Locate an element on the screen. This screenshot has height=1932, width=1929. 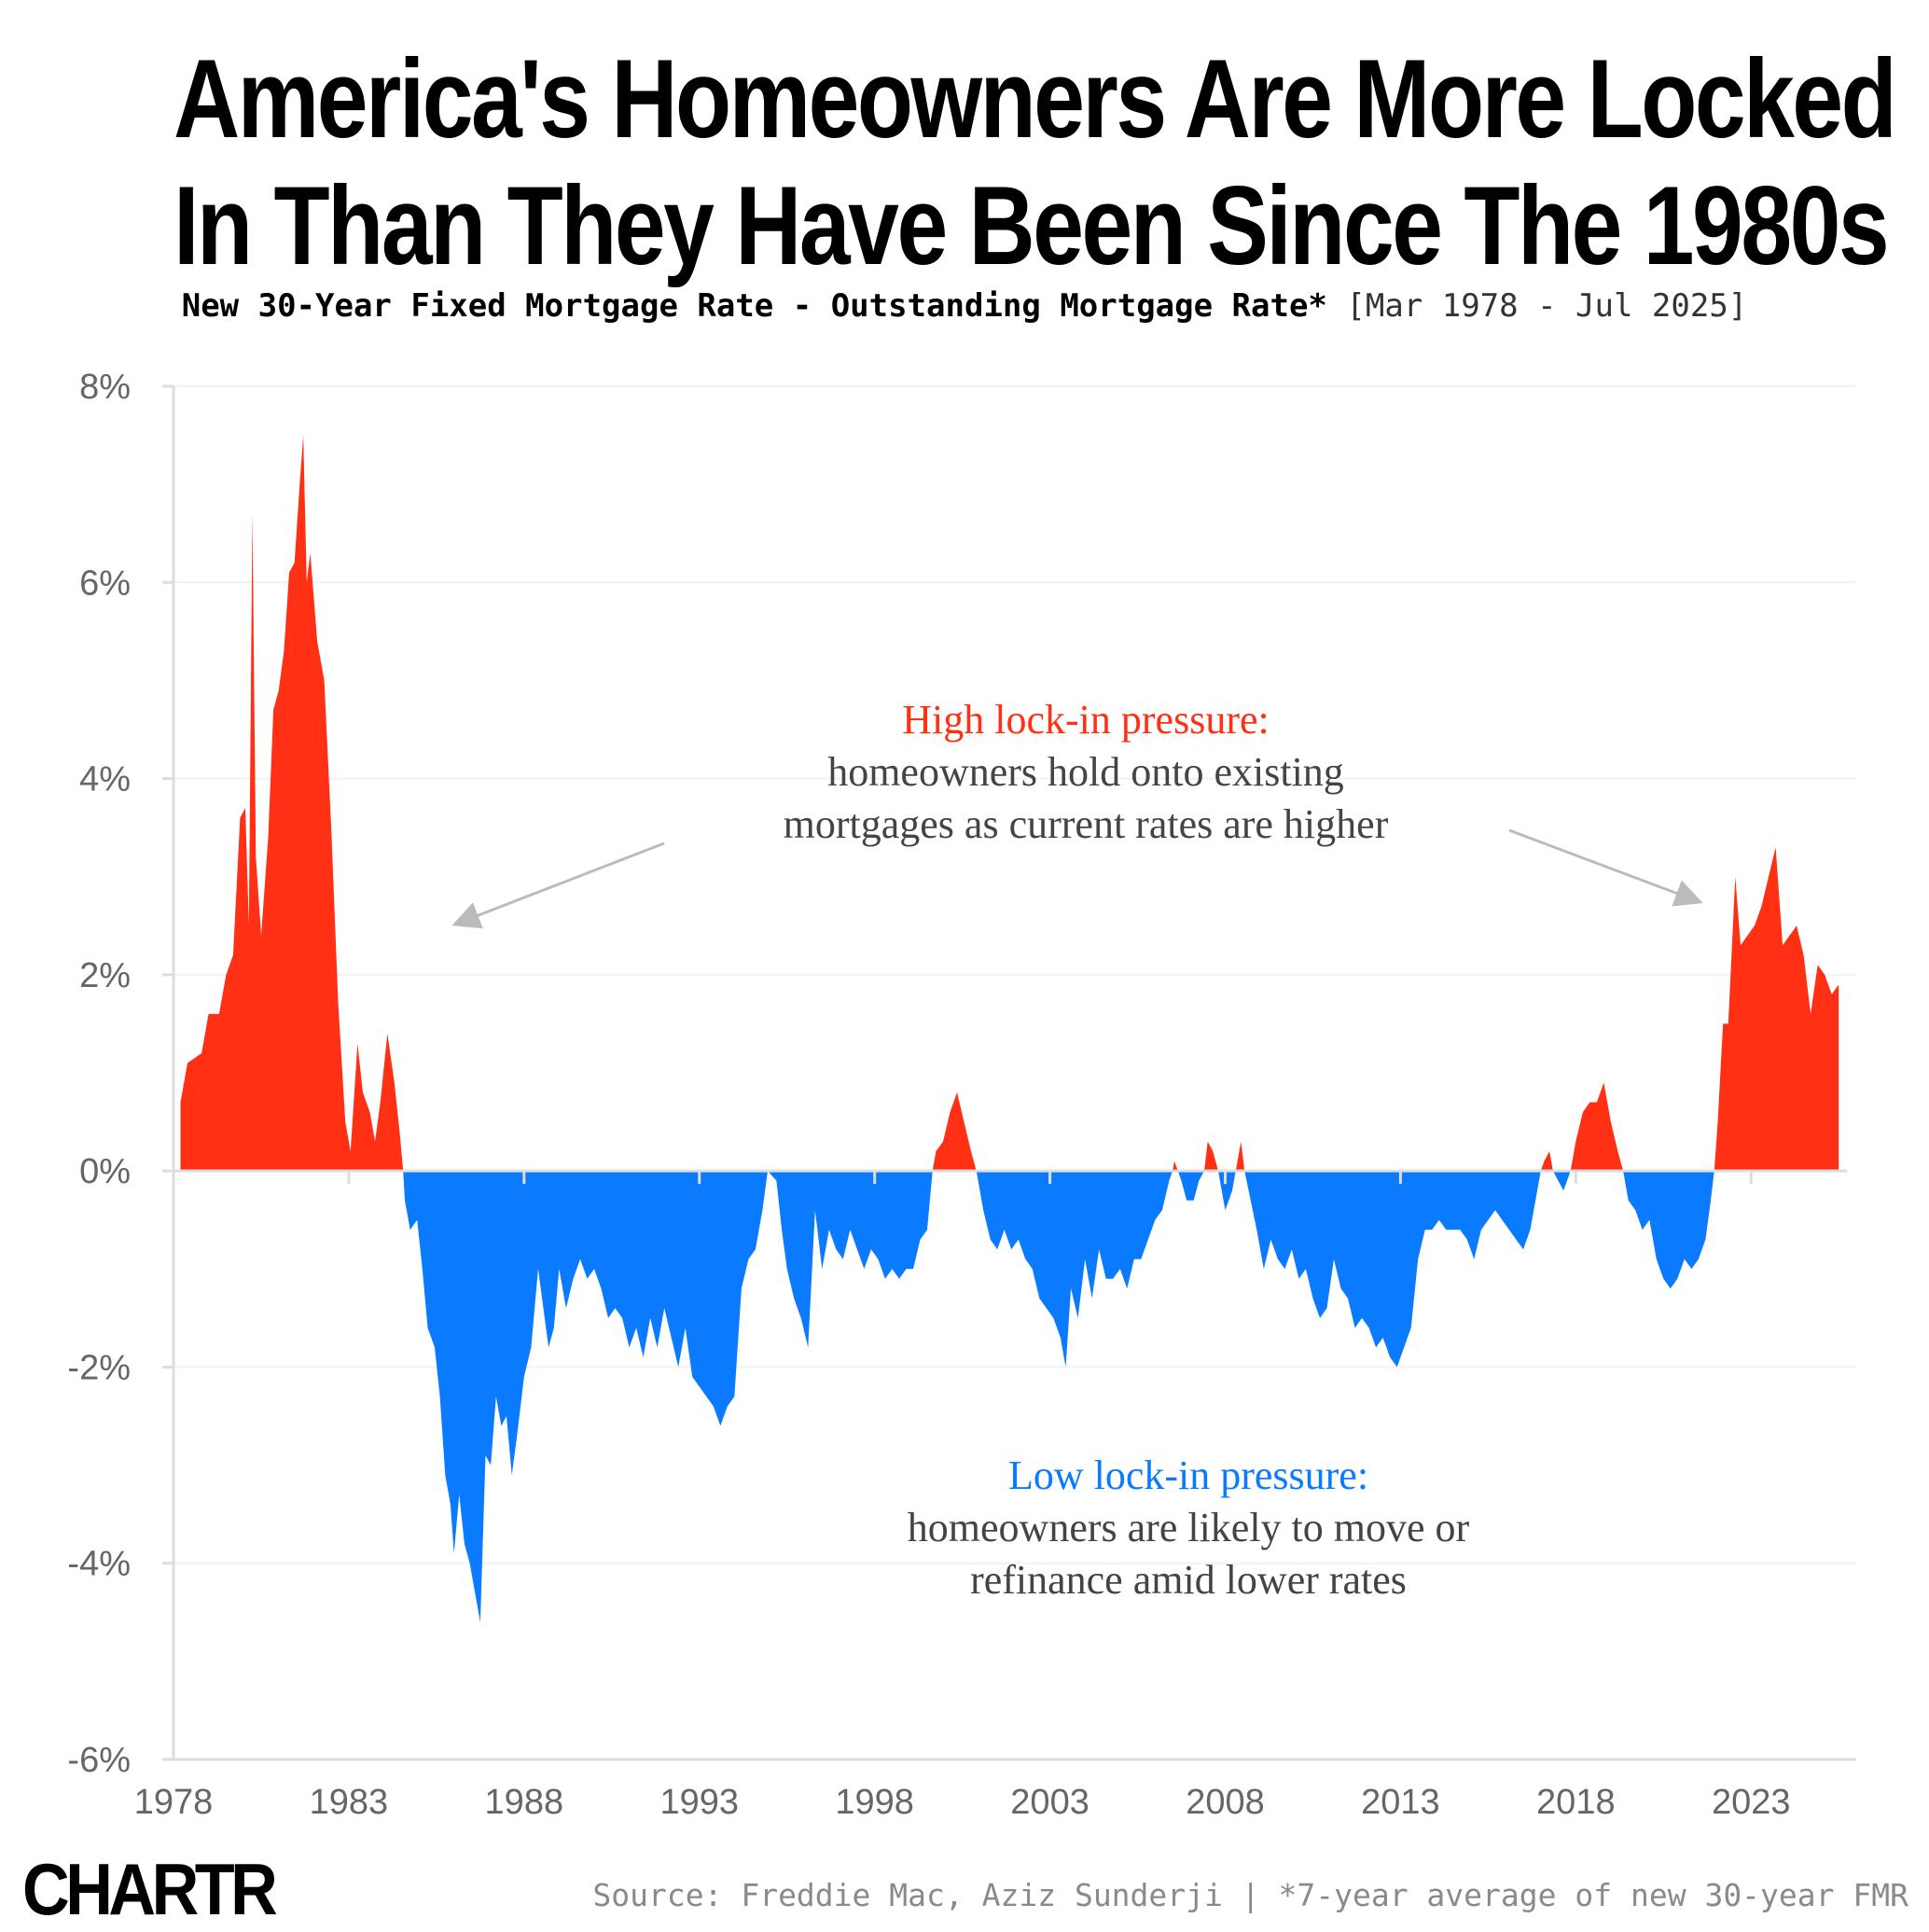
x-tick-label: 2008 is located at coordinates (1225, 1802).